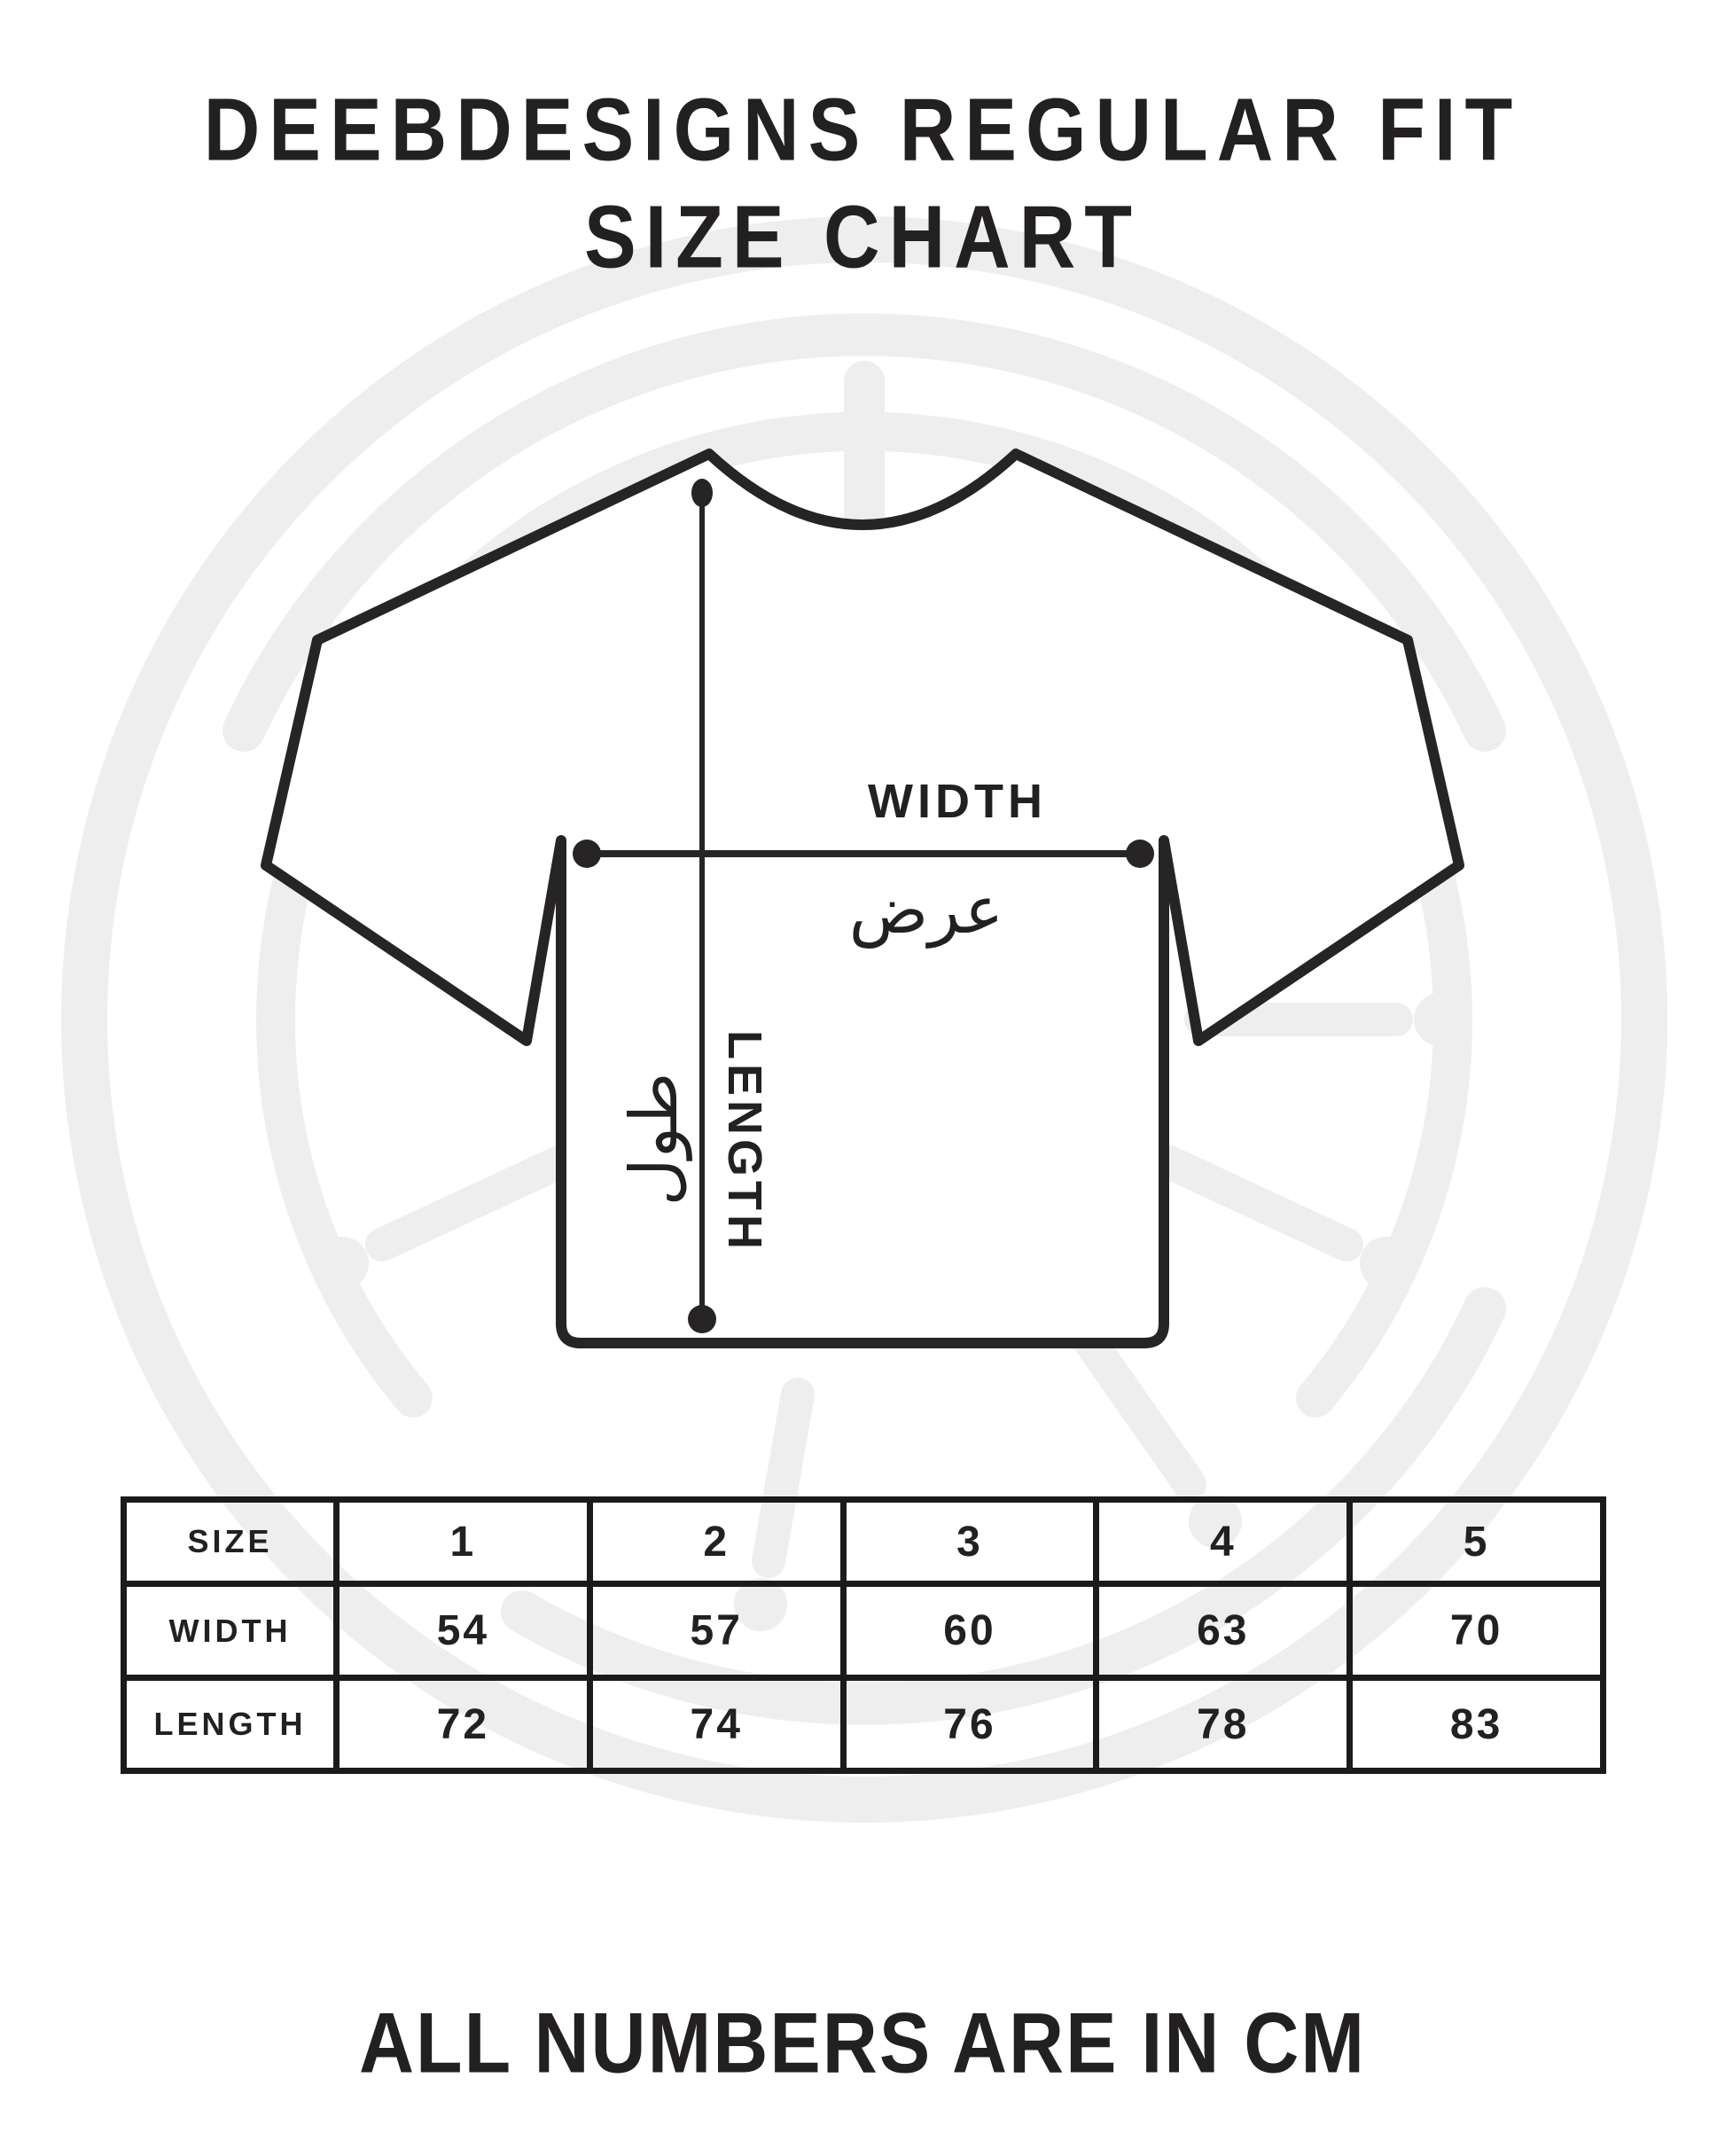 The height and width of the screenshot is (2156, 1725). What do you see at coordinates (1476, 1541) in the screenshot?
I see `size-col-5: 5` at bounding box center [1476, 1541].